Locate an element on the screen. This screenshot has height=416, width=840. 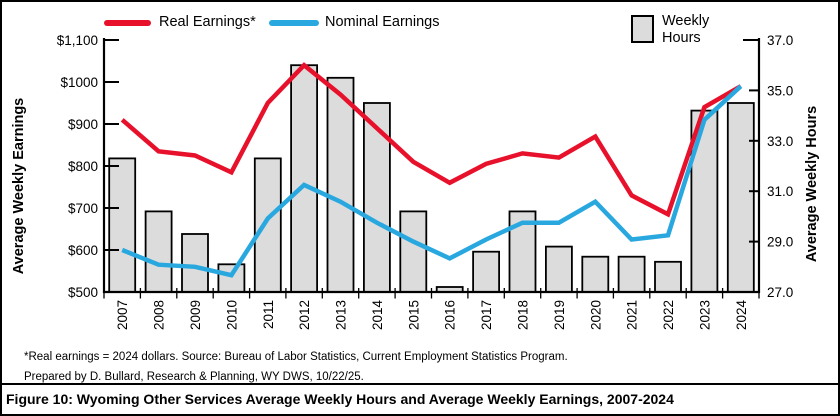
bar-2024 is located at coordinates (740, 197).